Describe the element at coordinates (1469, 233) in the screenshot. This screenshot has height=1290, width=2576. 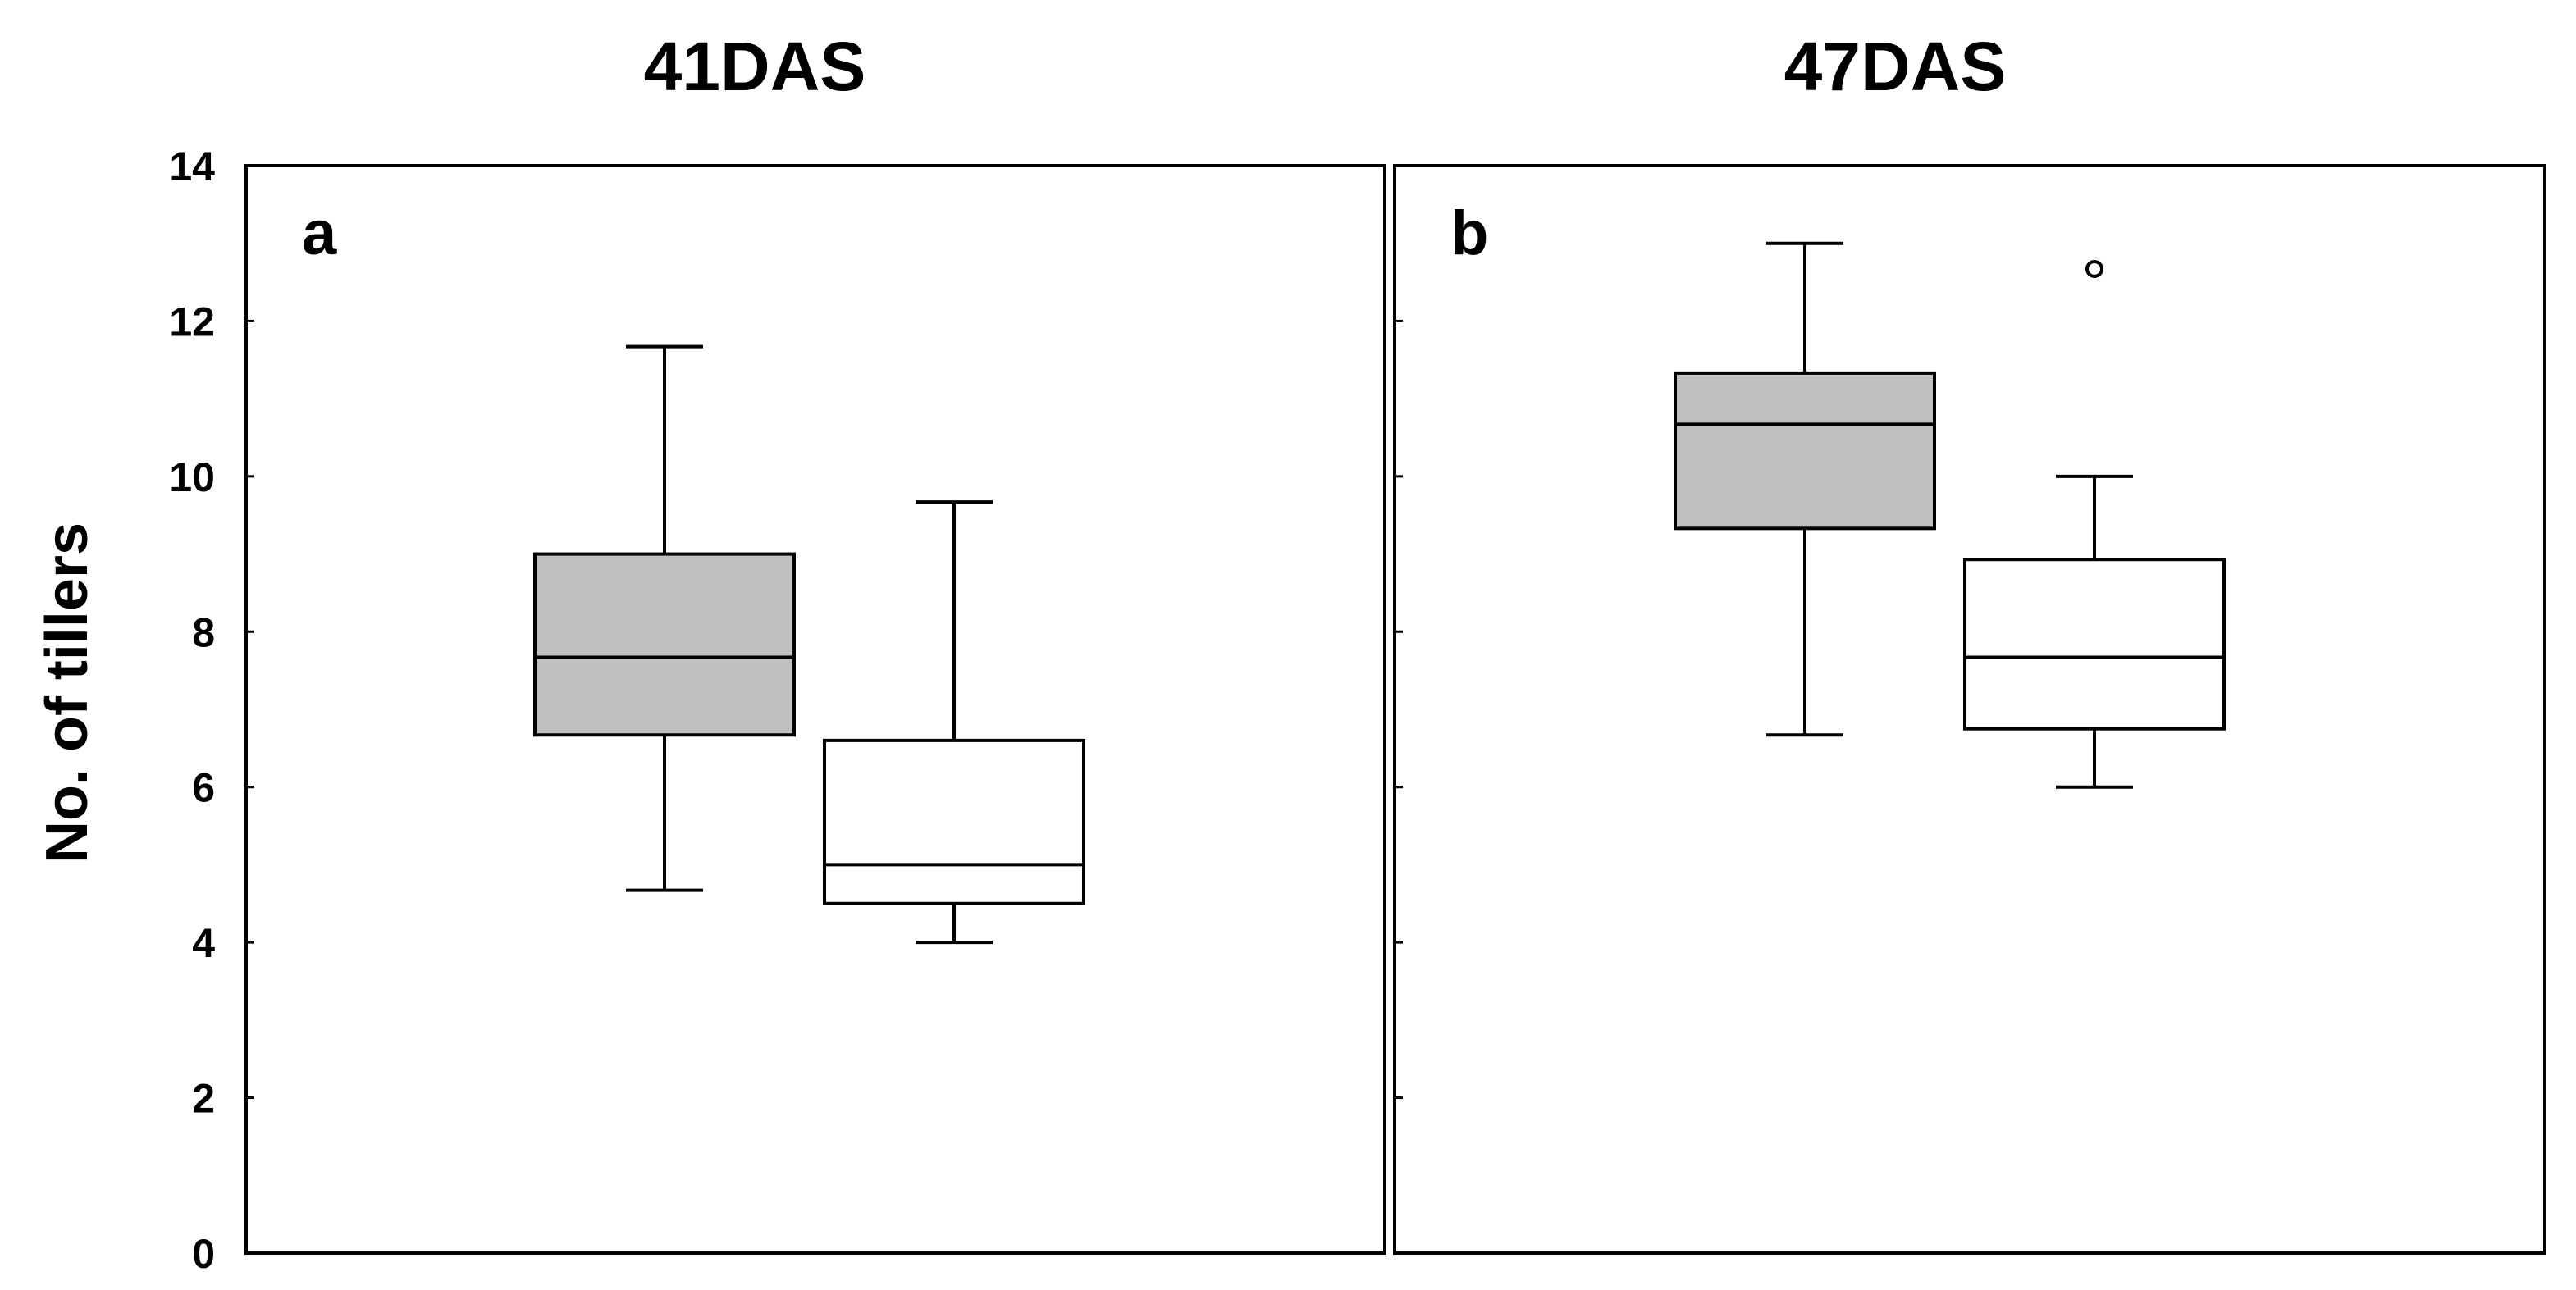
I see `panel-letter: b` at that location.